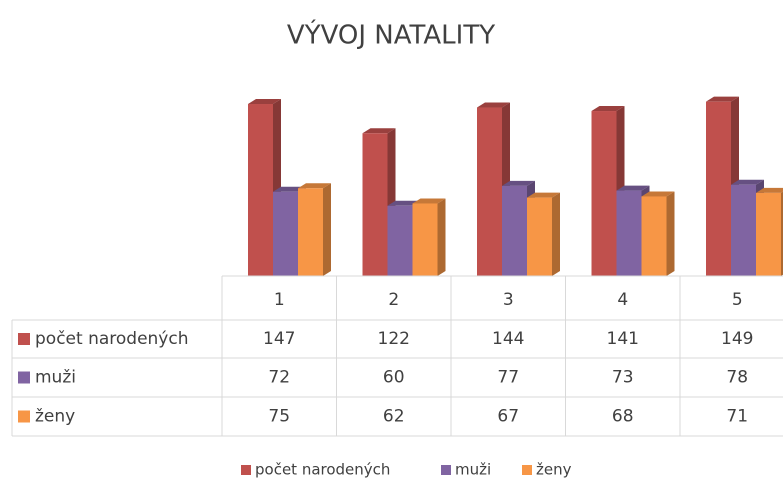 The image size is (783, 486). Describe the element at coordinates (508, 378) in the screenshot. I see `table-value: 77` at that location.